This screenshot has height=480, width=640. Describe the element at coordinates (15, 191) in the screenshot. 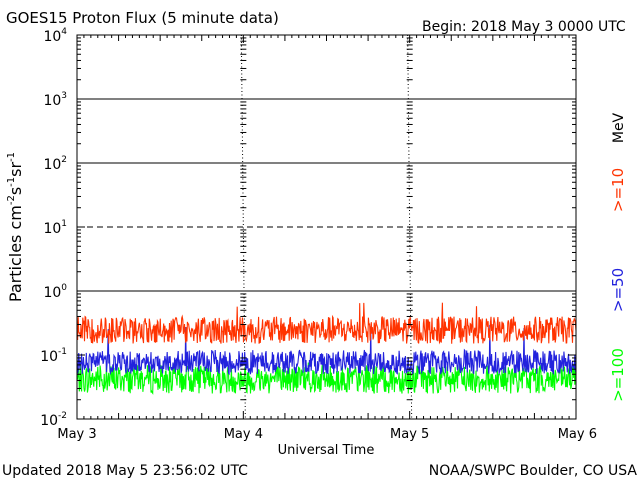

I see `y-axis-label-mid1: s` at that location.